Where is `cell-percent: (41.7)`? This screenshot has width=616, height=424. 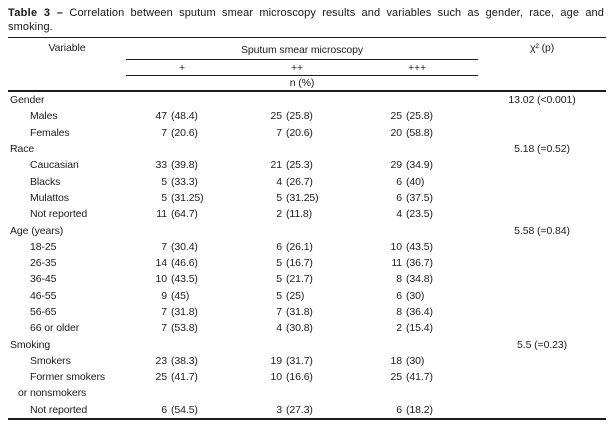
cell-percent: (41.7) is located at coordinates (419, 377).